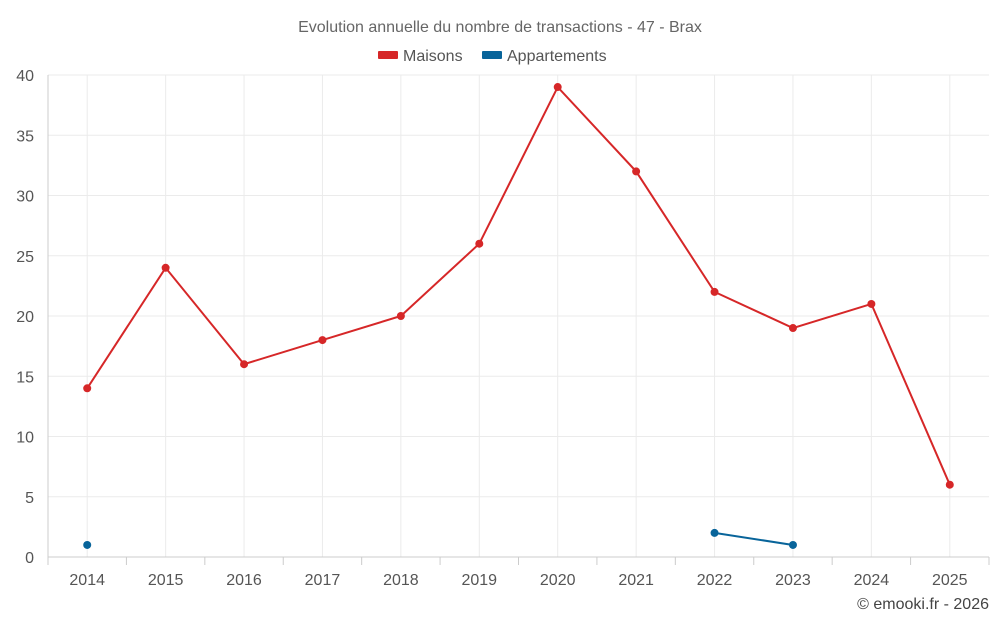 This screenshot has width=1000, height=625. Describe the element at coordinates (558, 580) in the screenshot. I see `x-tick-label: 2020` at that location.